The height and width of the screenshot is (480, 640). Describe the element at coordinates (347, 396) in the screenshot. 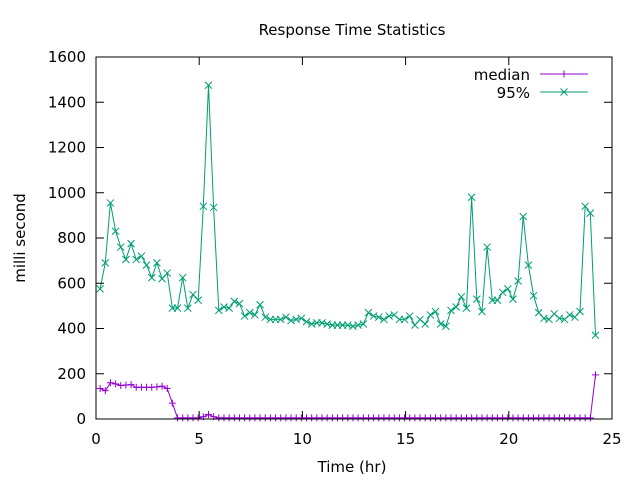

I see `series-points-median` at that location.